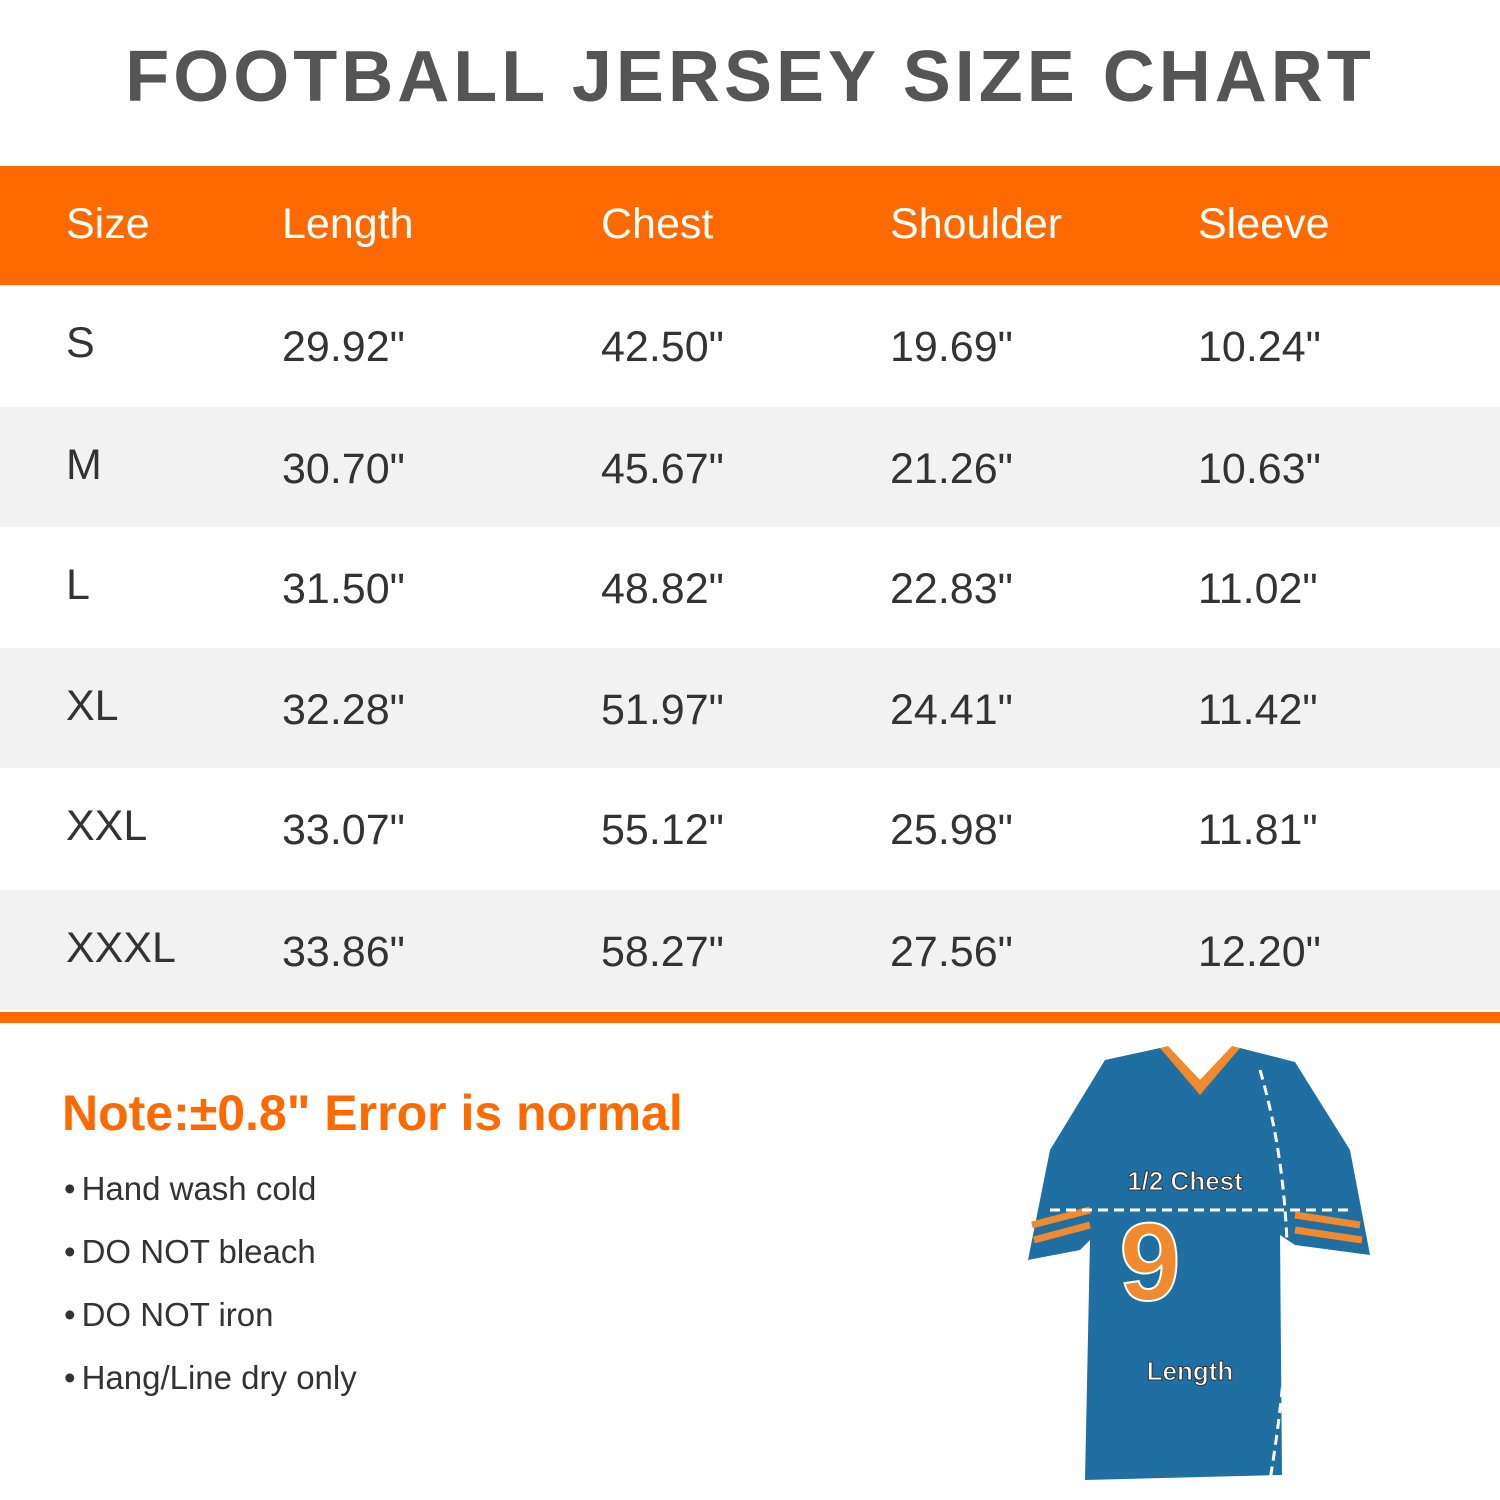  Describe the element at coordinates (1258, 830) in the screenshot. I see `table-cell: 11.81"` at that location.